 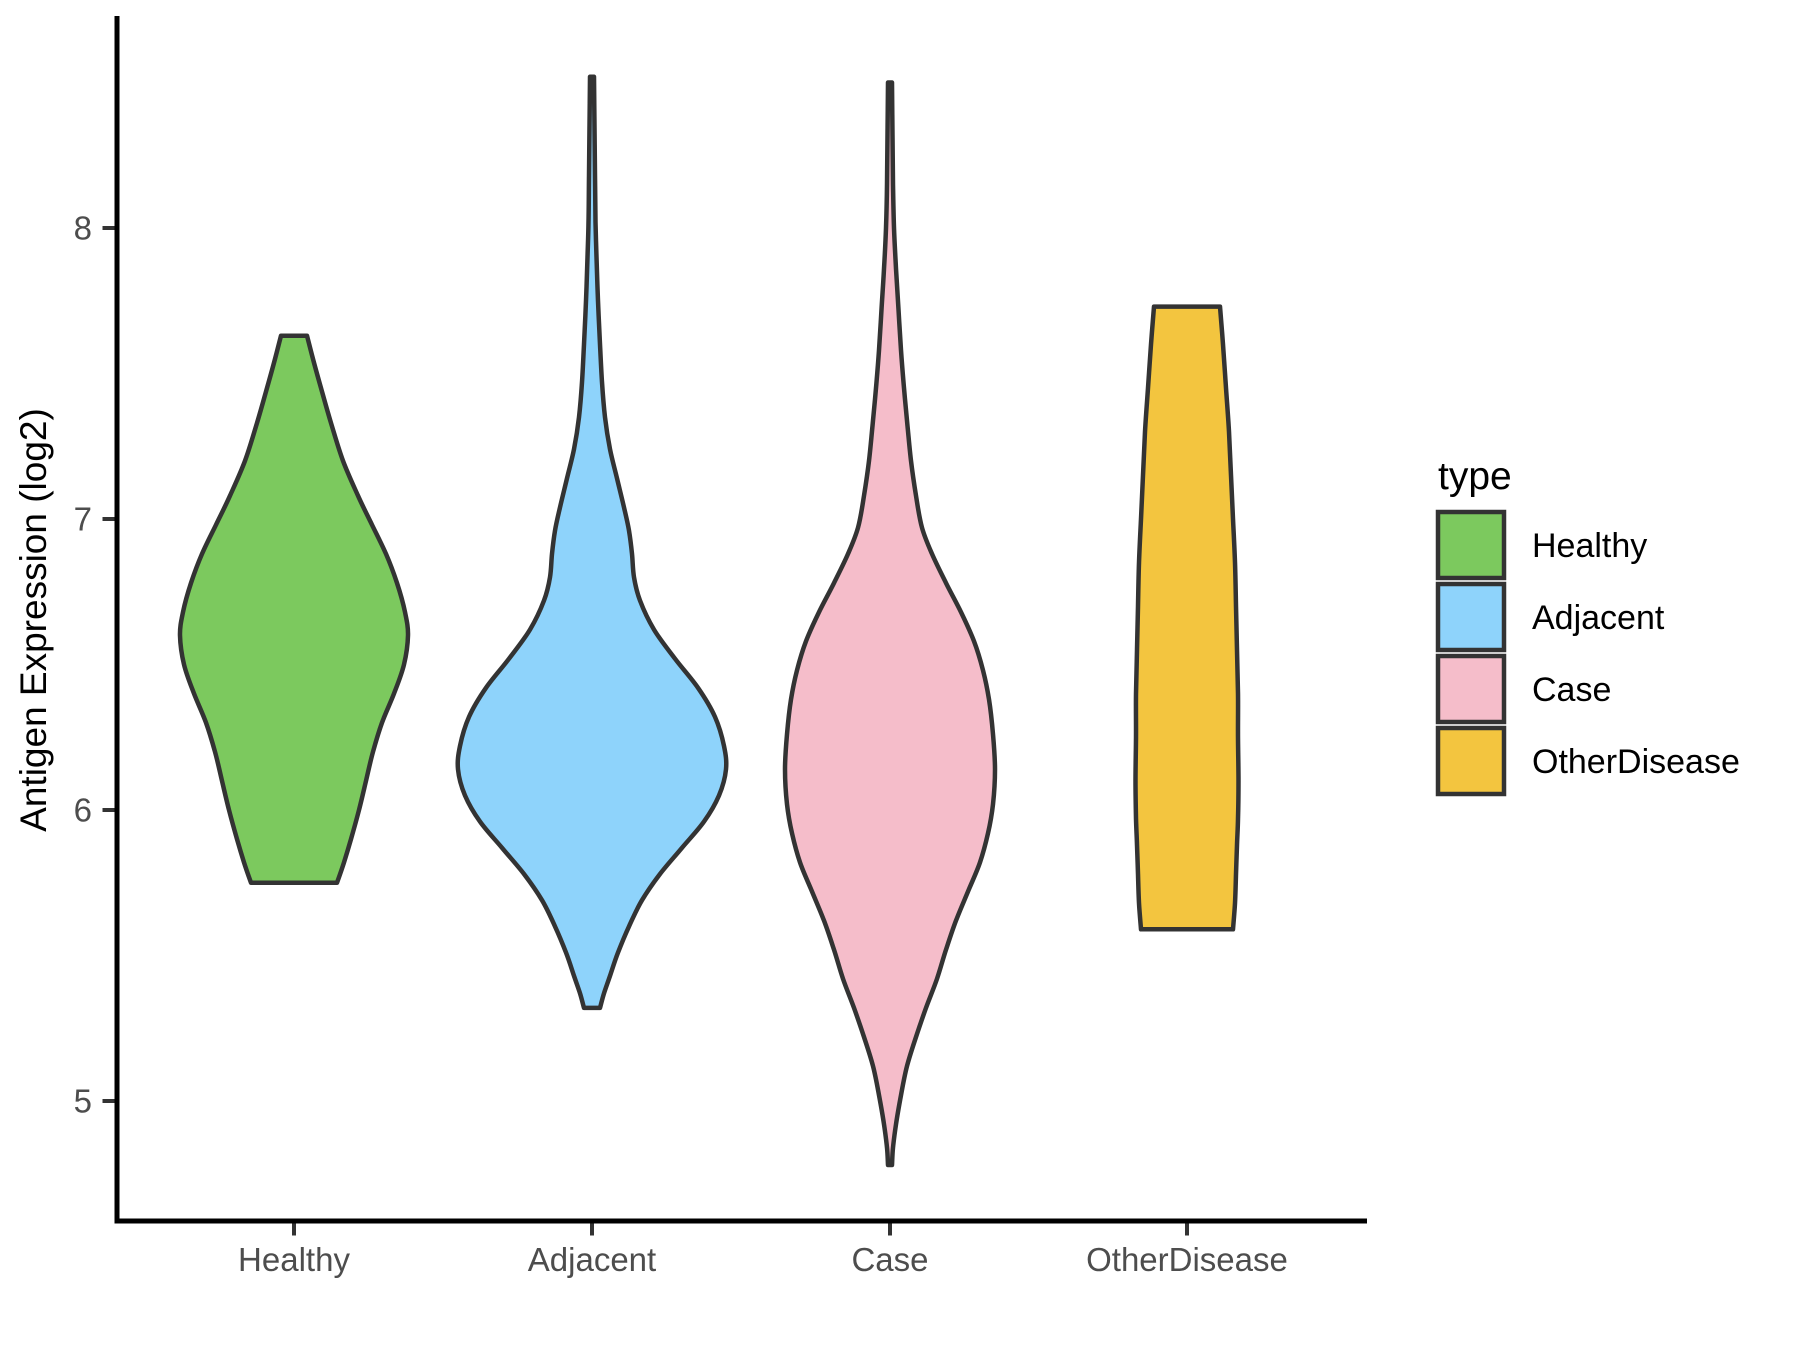 What do you see at coordinates (890, 624) in the screenshot?
I see `violin-case` at bounding box center [890, 624].